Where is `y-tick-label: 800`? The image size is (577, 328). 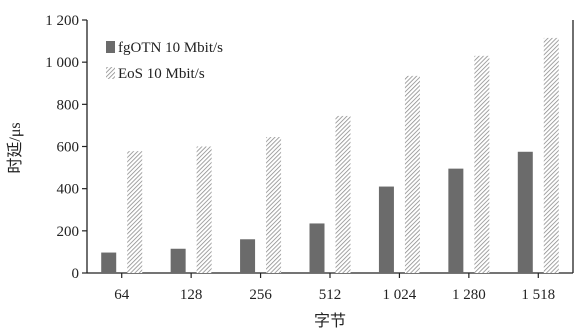 y-tick-label: 800 is located at coordinates (68, 105).